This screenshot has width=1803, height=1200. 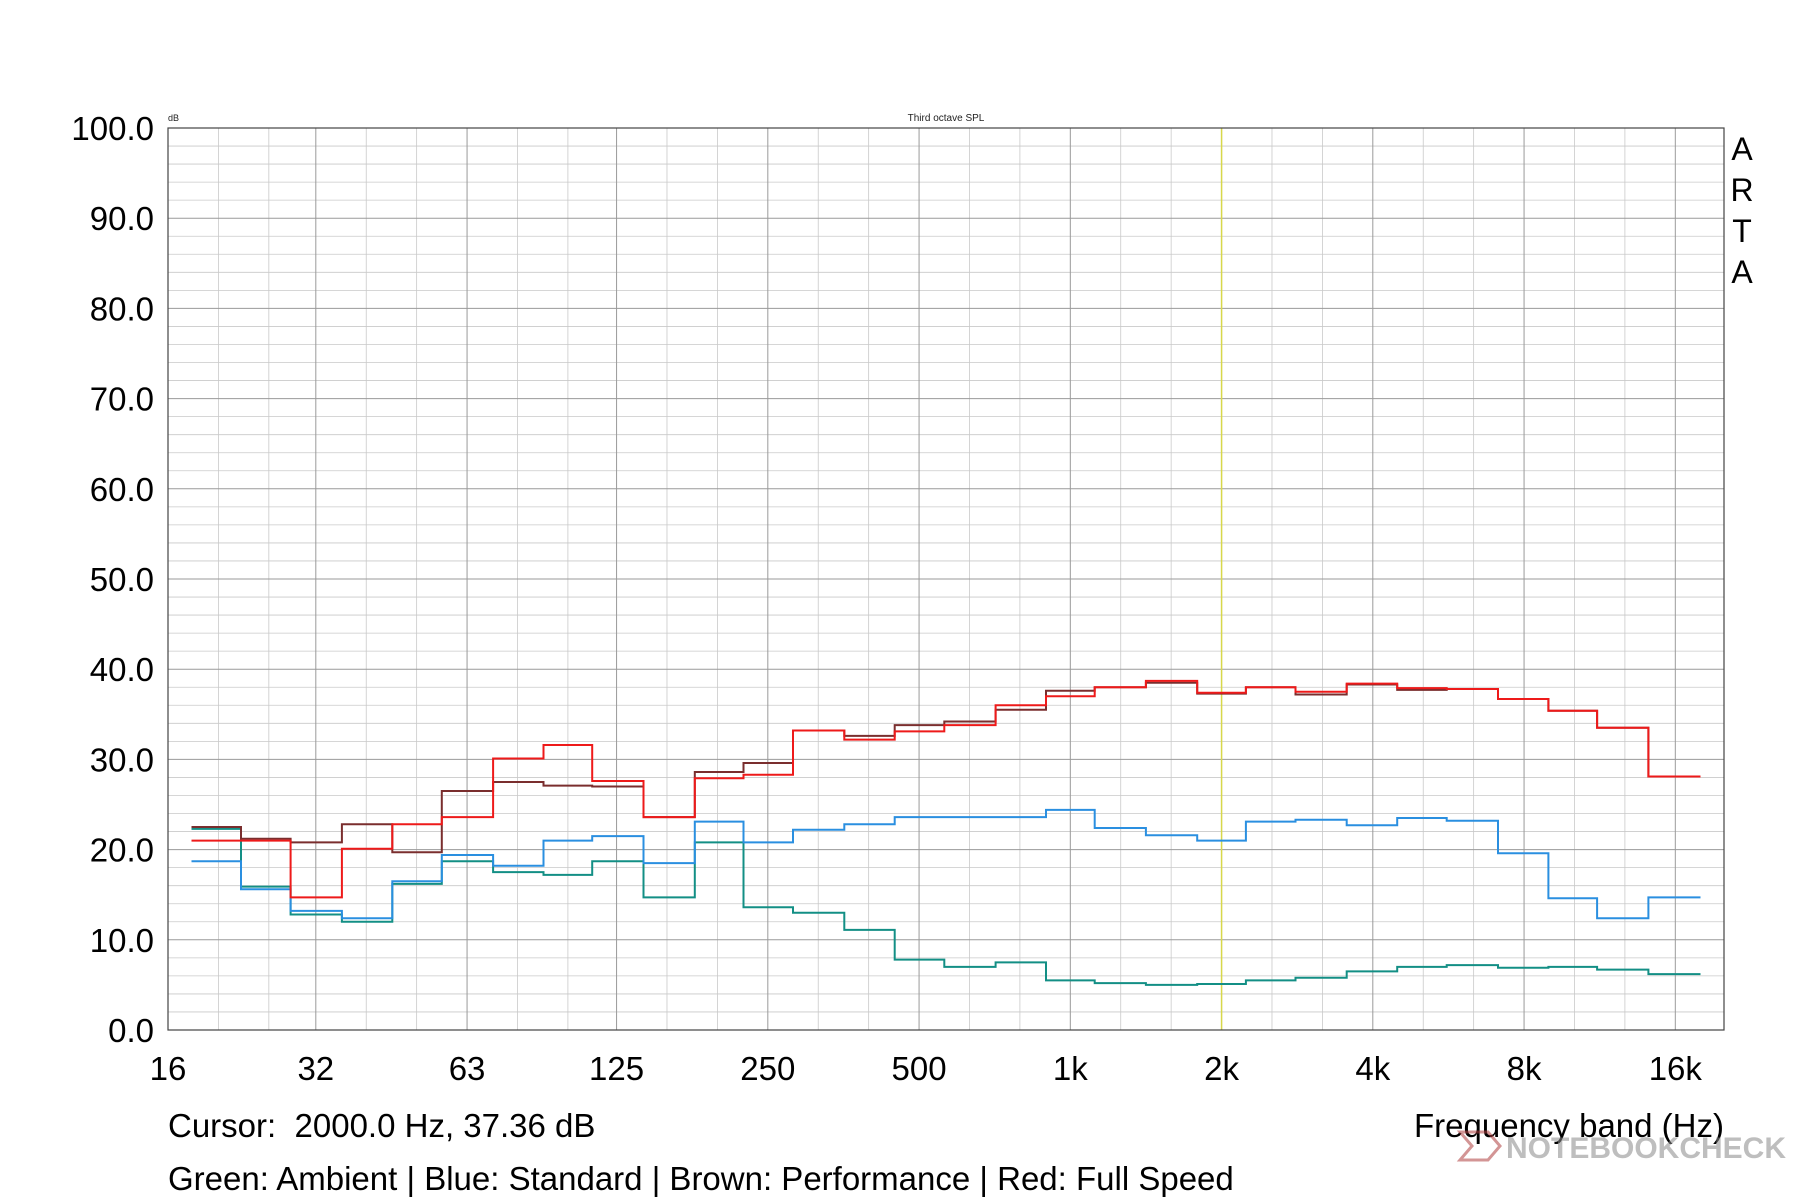 I want to click on x-tick-label: 32, so click(x=315, y=1068).